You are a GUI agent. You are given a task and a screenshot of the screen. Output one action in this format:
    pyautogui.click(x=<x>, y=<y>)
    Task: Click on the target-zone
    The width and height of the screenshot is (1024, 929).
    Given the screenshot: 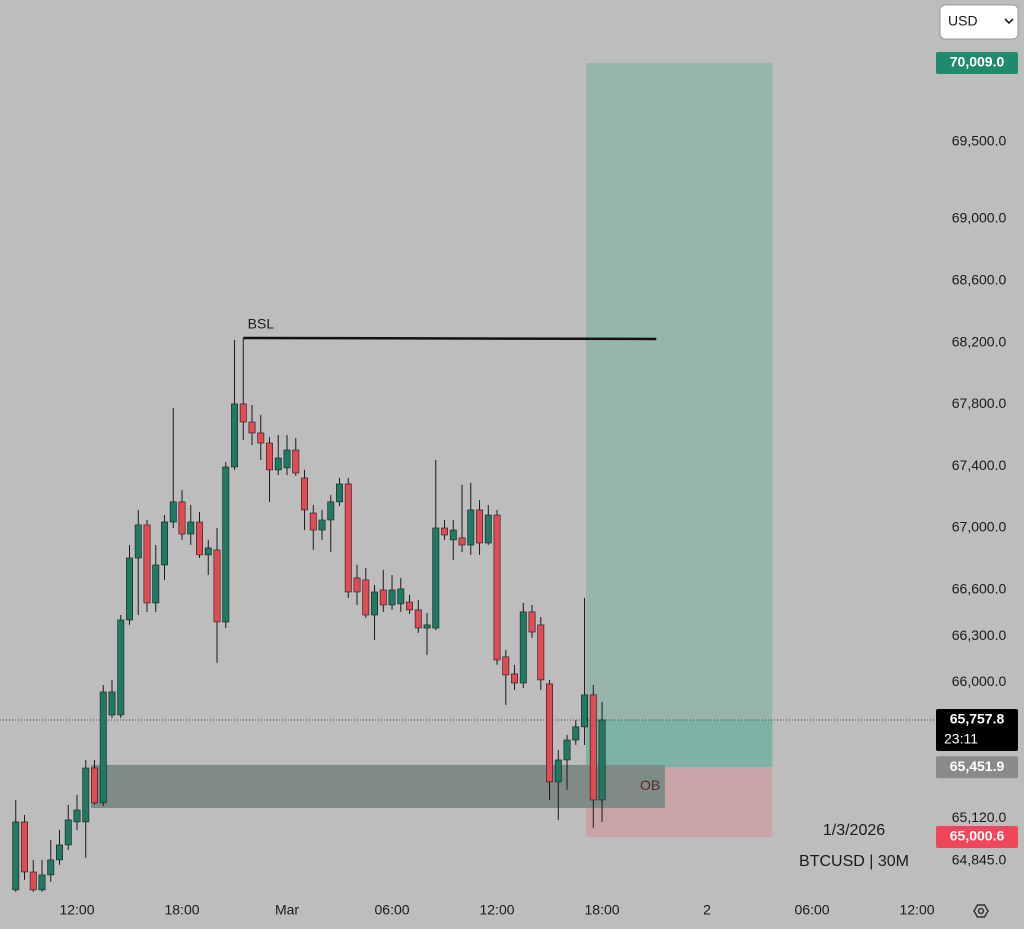 What is the action you would take?
    pyautogui.click(x=679, y=415)
    